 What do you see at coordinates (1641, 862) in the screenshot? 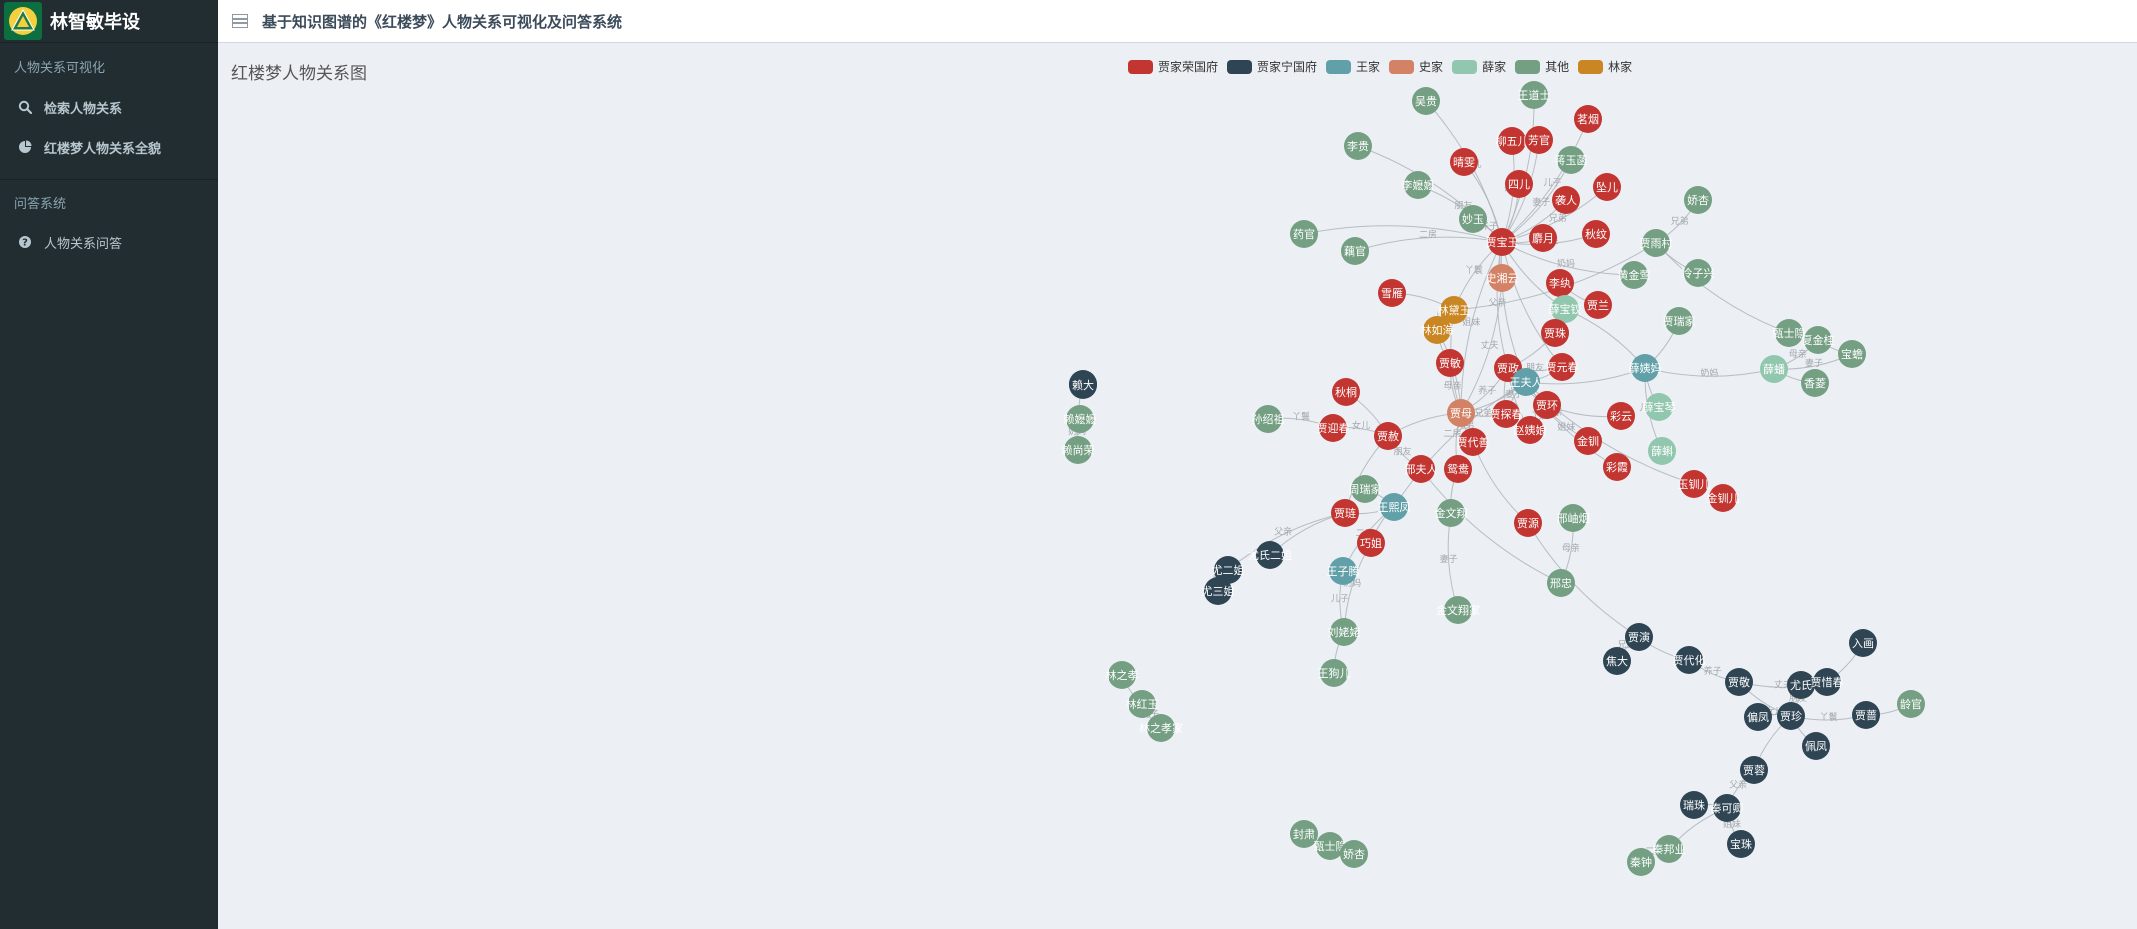
I see `graph-node: 秦钟` at bounding box center [1641, 862].